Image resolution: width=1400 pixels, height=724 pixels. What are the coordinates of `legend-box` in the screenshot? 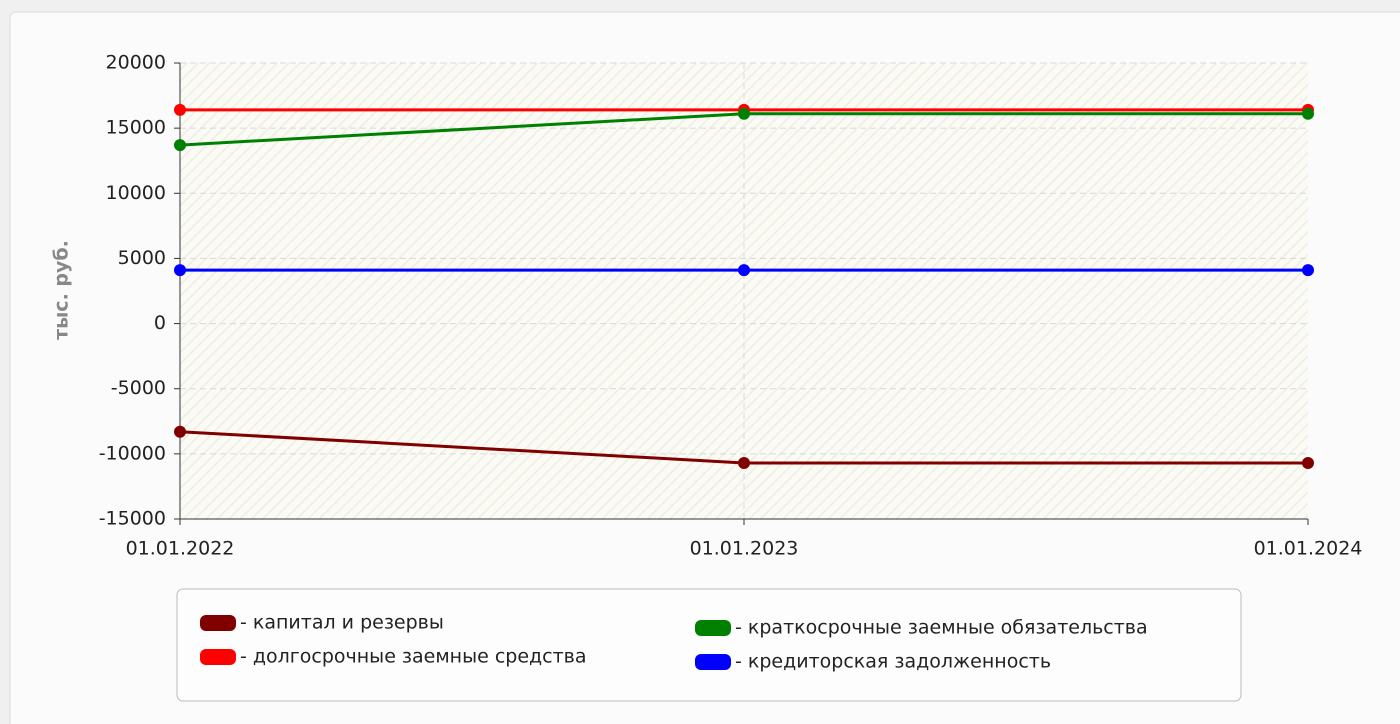 It's located at (709, 645).